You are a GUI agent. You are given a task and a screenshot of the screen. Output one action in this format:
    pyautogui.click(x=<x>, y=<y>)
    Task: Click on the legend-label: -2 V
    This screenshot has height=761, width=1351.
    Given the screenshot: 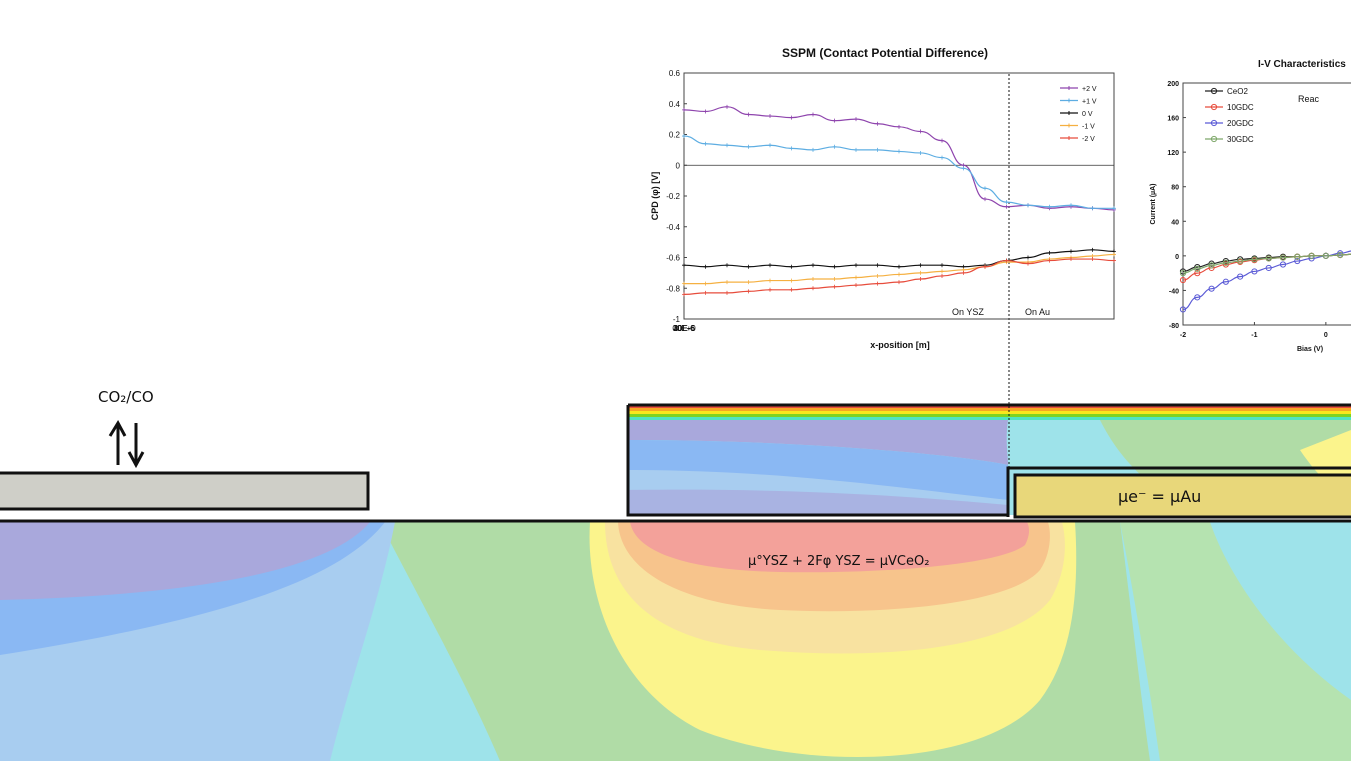 What is the action you would take?
    pyautogui.click(x=1088, y=139)
    